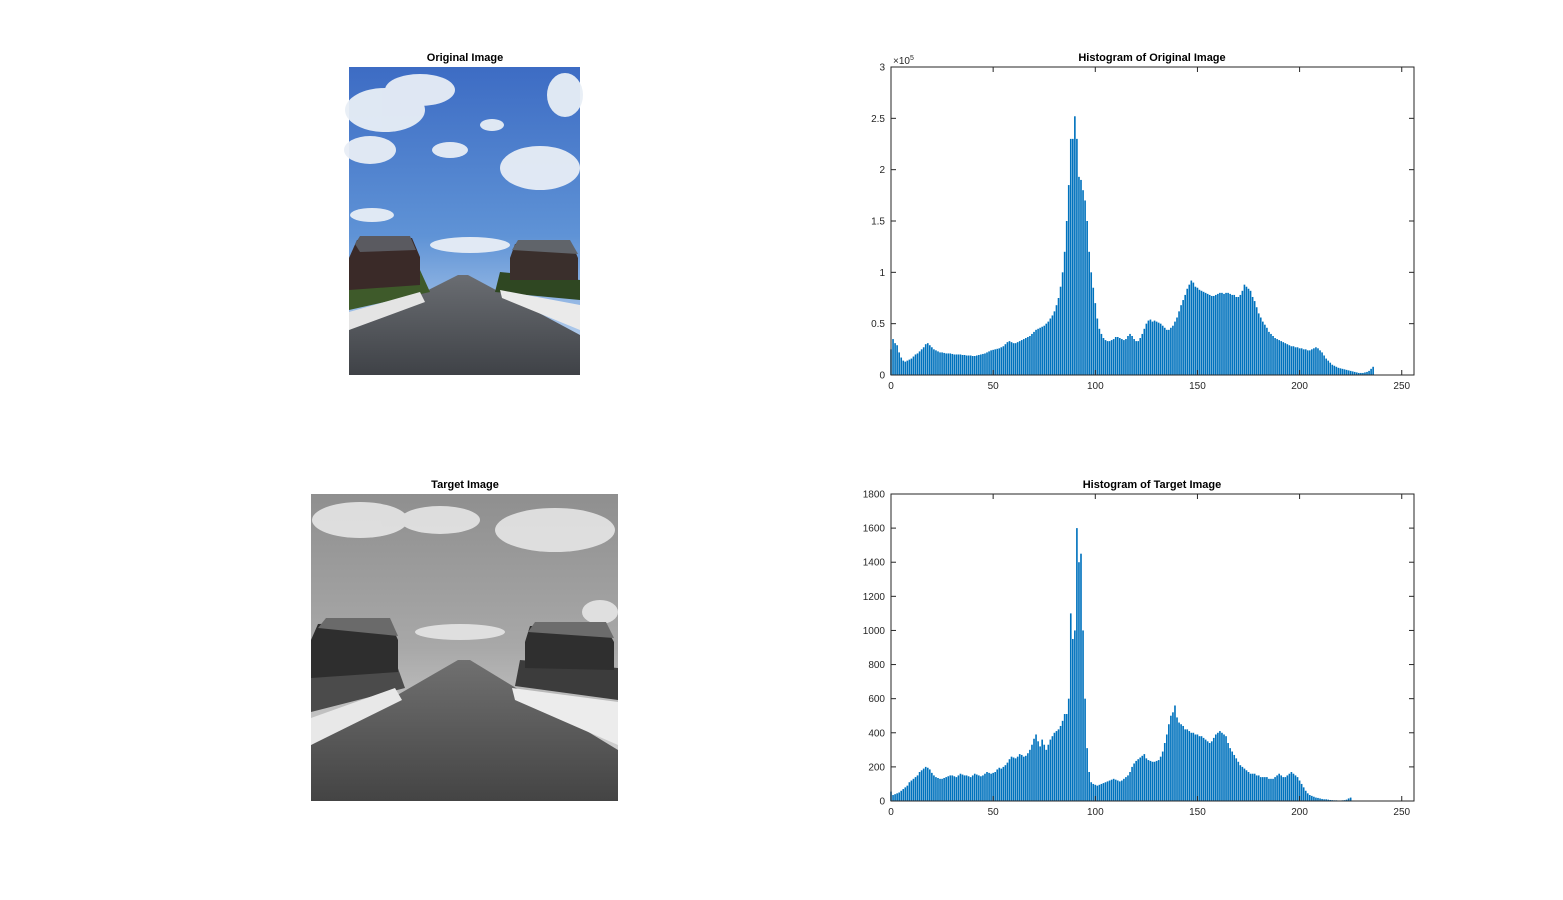  What do you see at coordinates (1132, 245) in the screenshot?
I see `hist-original-bars` at bounding box center [1132, 245].